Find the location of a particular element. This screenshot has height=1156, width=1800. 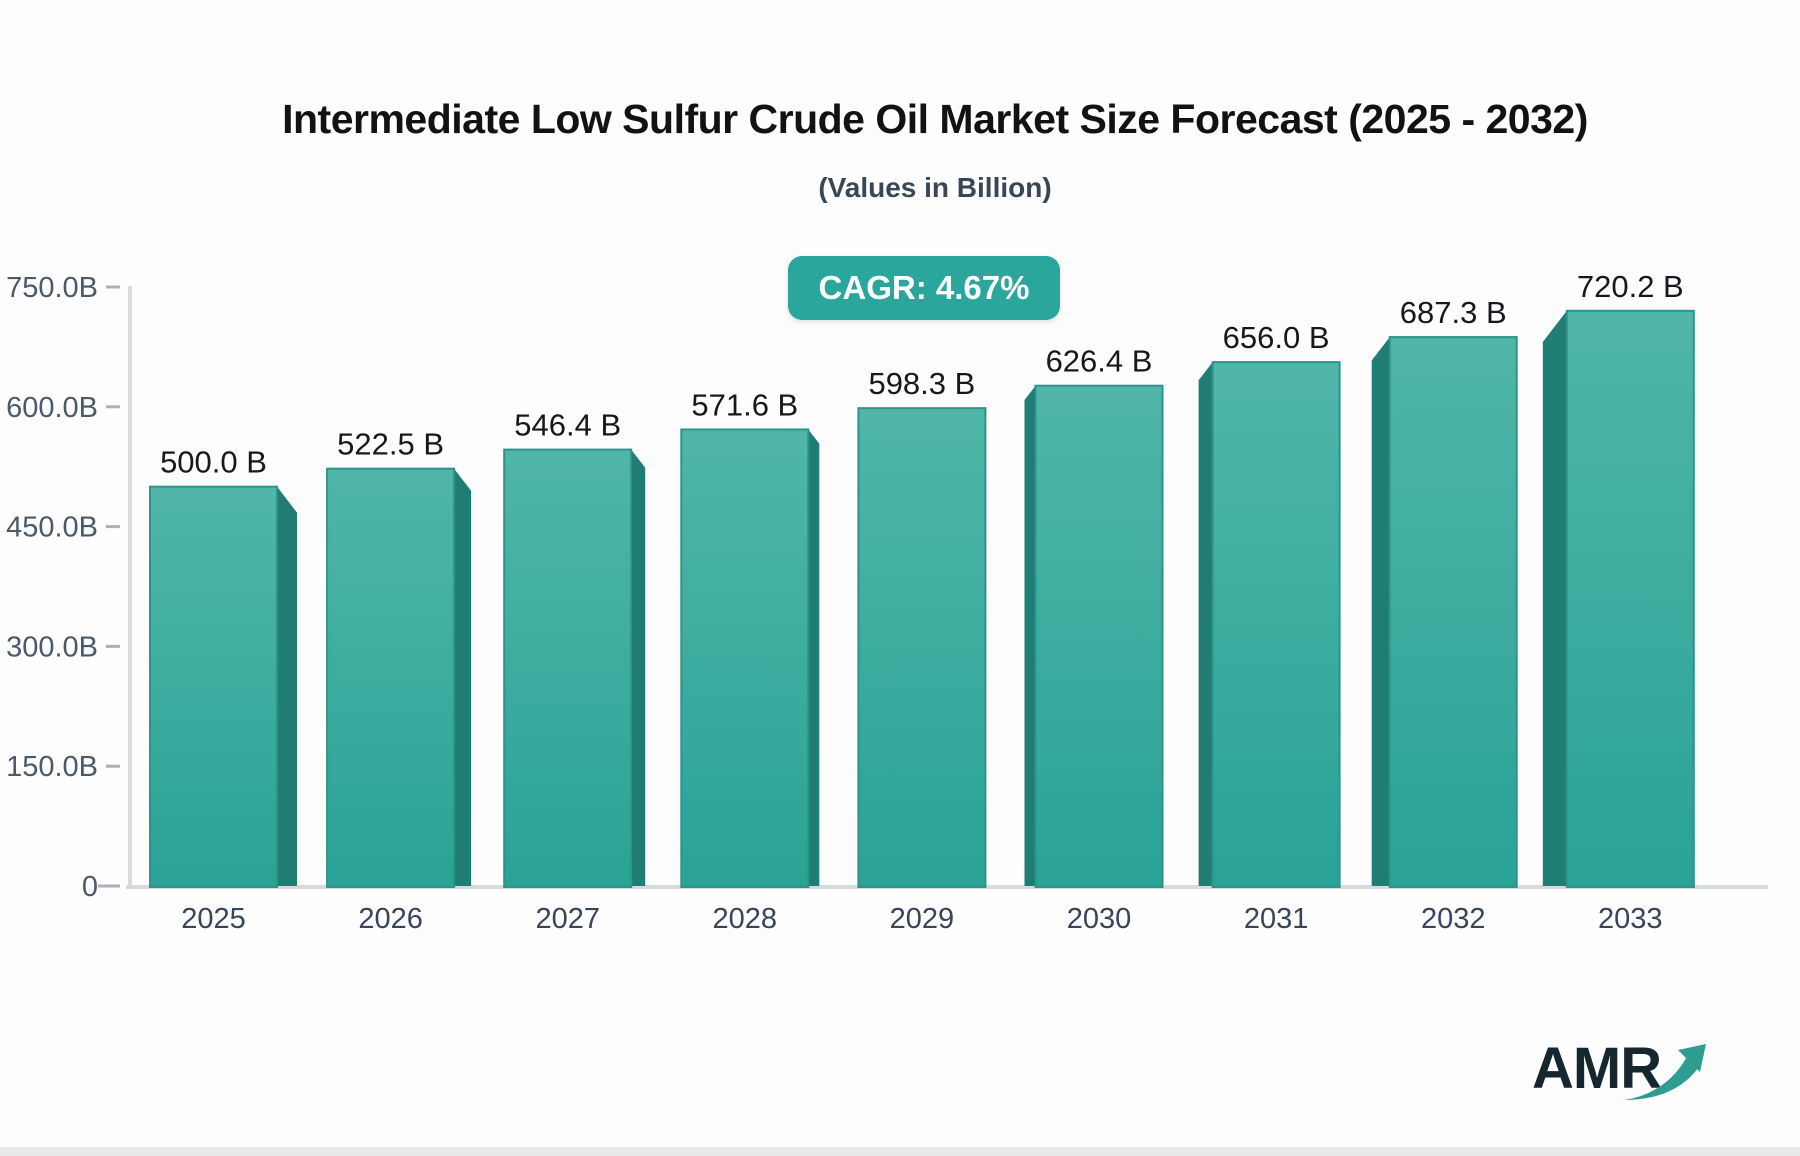

bar-group-2025 is located at coordinates (223, 686).